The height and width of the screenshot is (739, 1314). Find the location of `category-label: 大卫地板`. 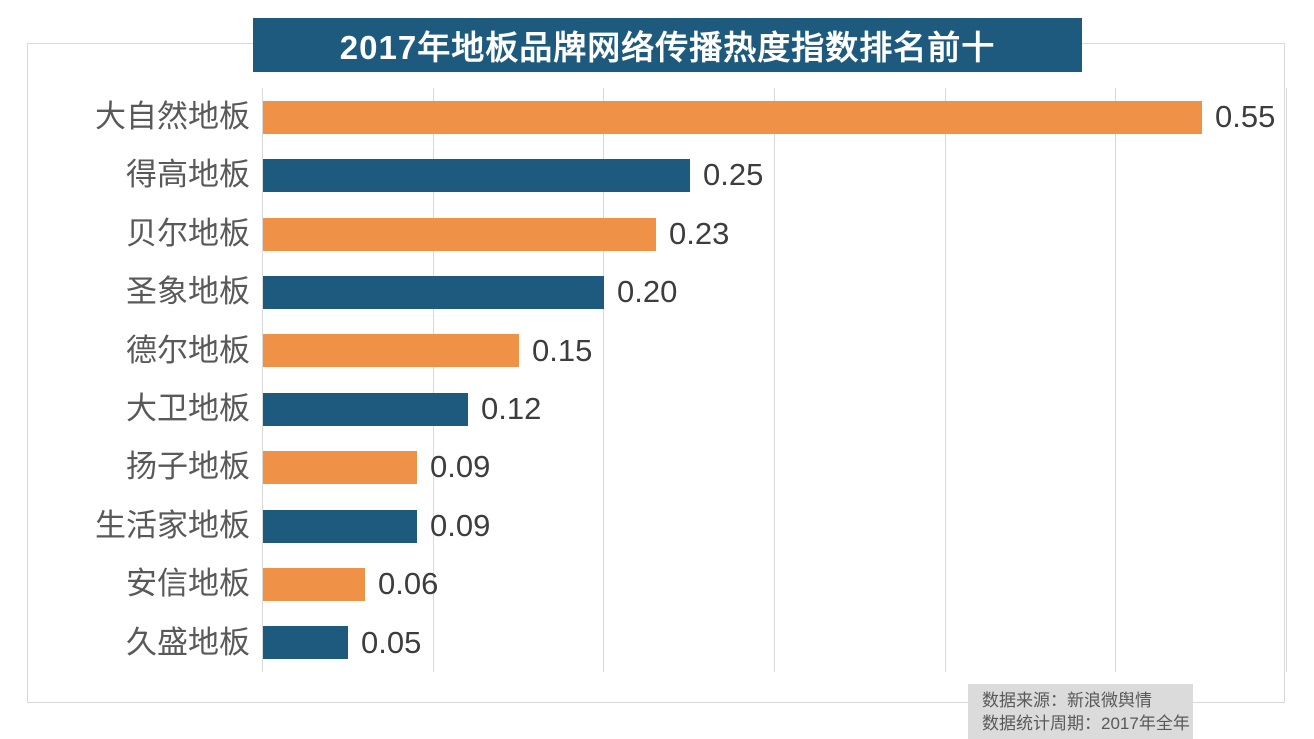

category-label: 大卫地板 is located at coordinates (188, 408).